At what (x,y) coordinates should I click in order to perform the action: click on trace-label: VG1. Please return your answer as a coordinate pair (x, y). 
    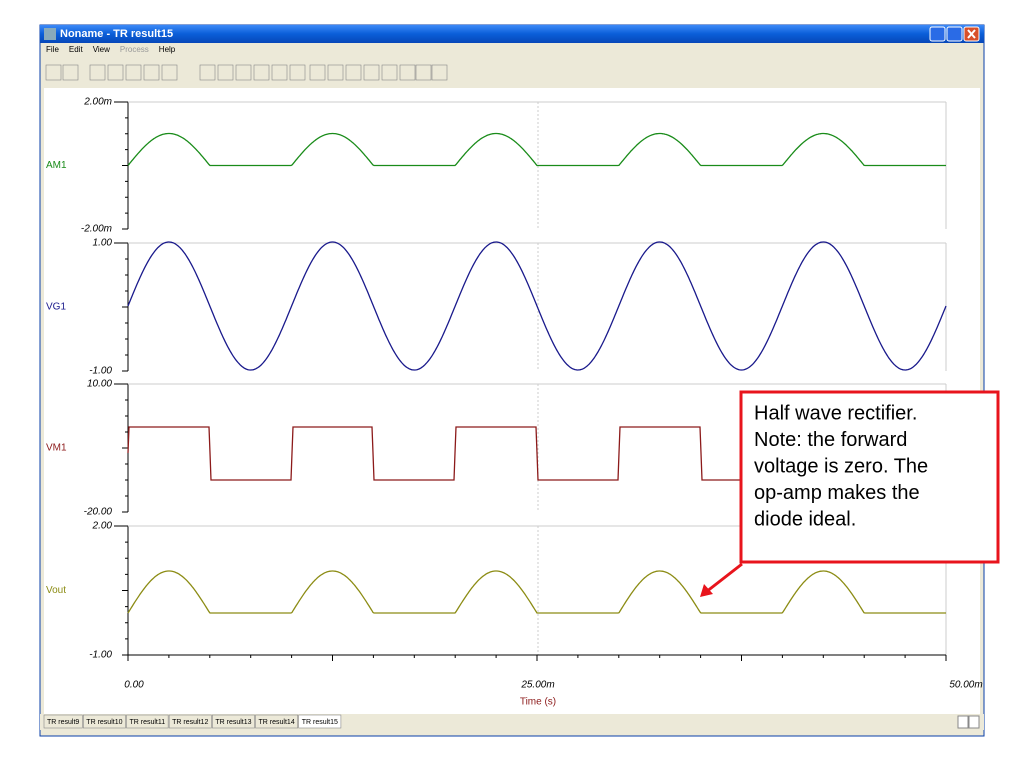
    Looking at the image, I should click on (56, 307).